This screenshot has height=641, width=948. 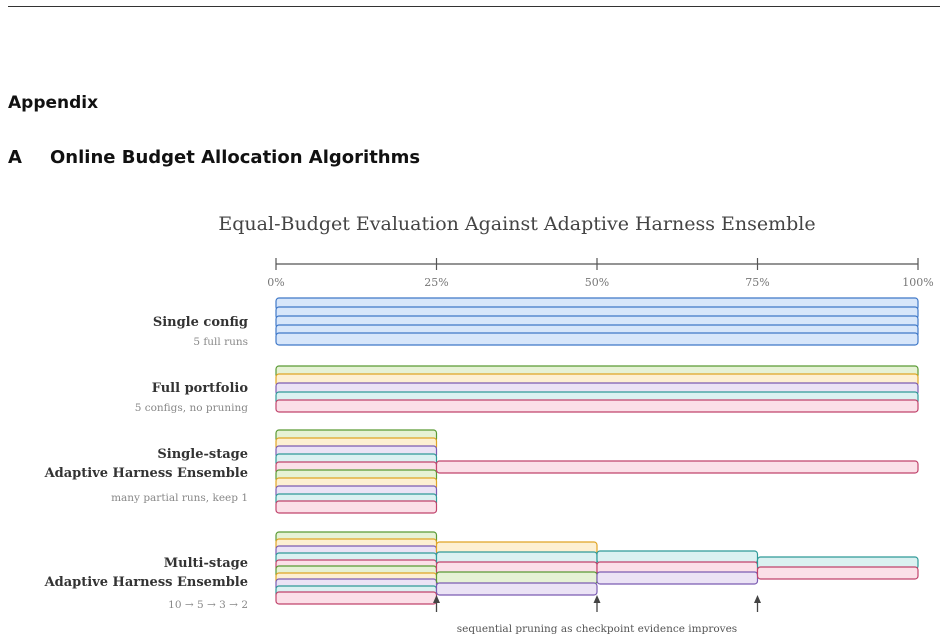 What do you see at coordinates (917, 282) in the screenshot?
I see `axis-tick-label: 100%` at bounding box center [917, 282].